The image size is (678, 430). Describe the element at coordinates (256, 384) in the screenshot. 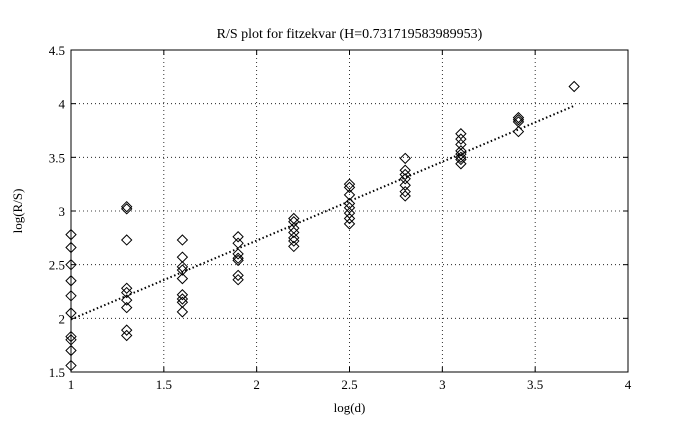

I see `x-tick-label: 2` at that location.